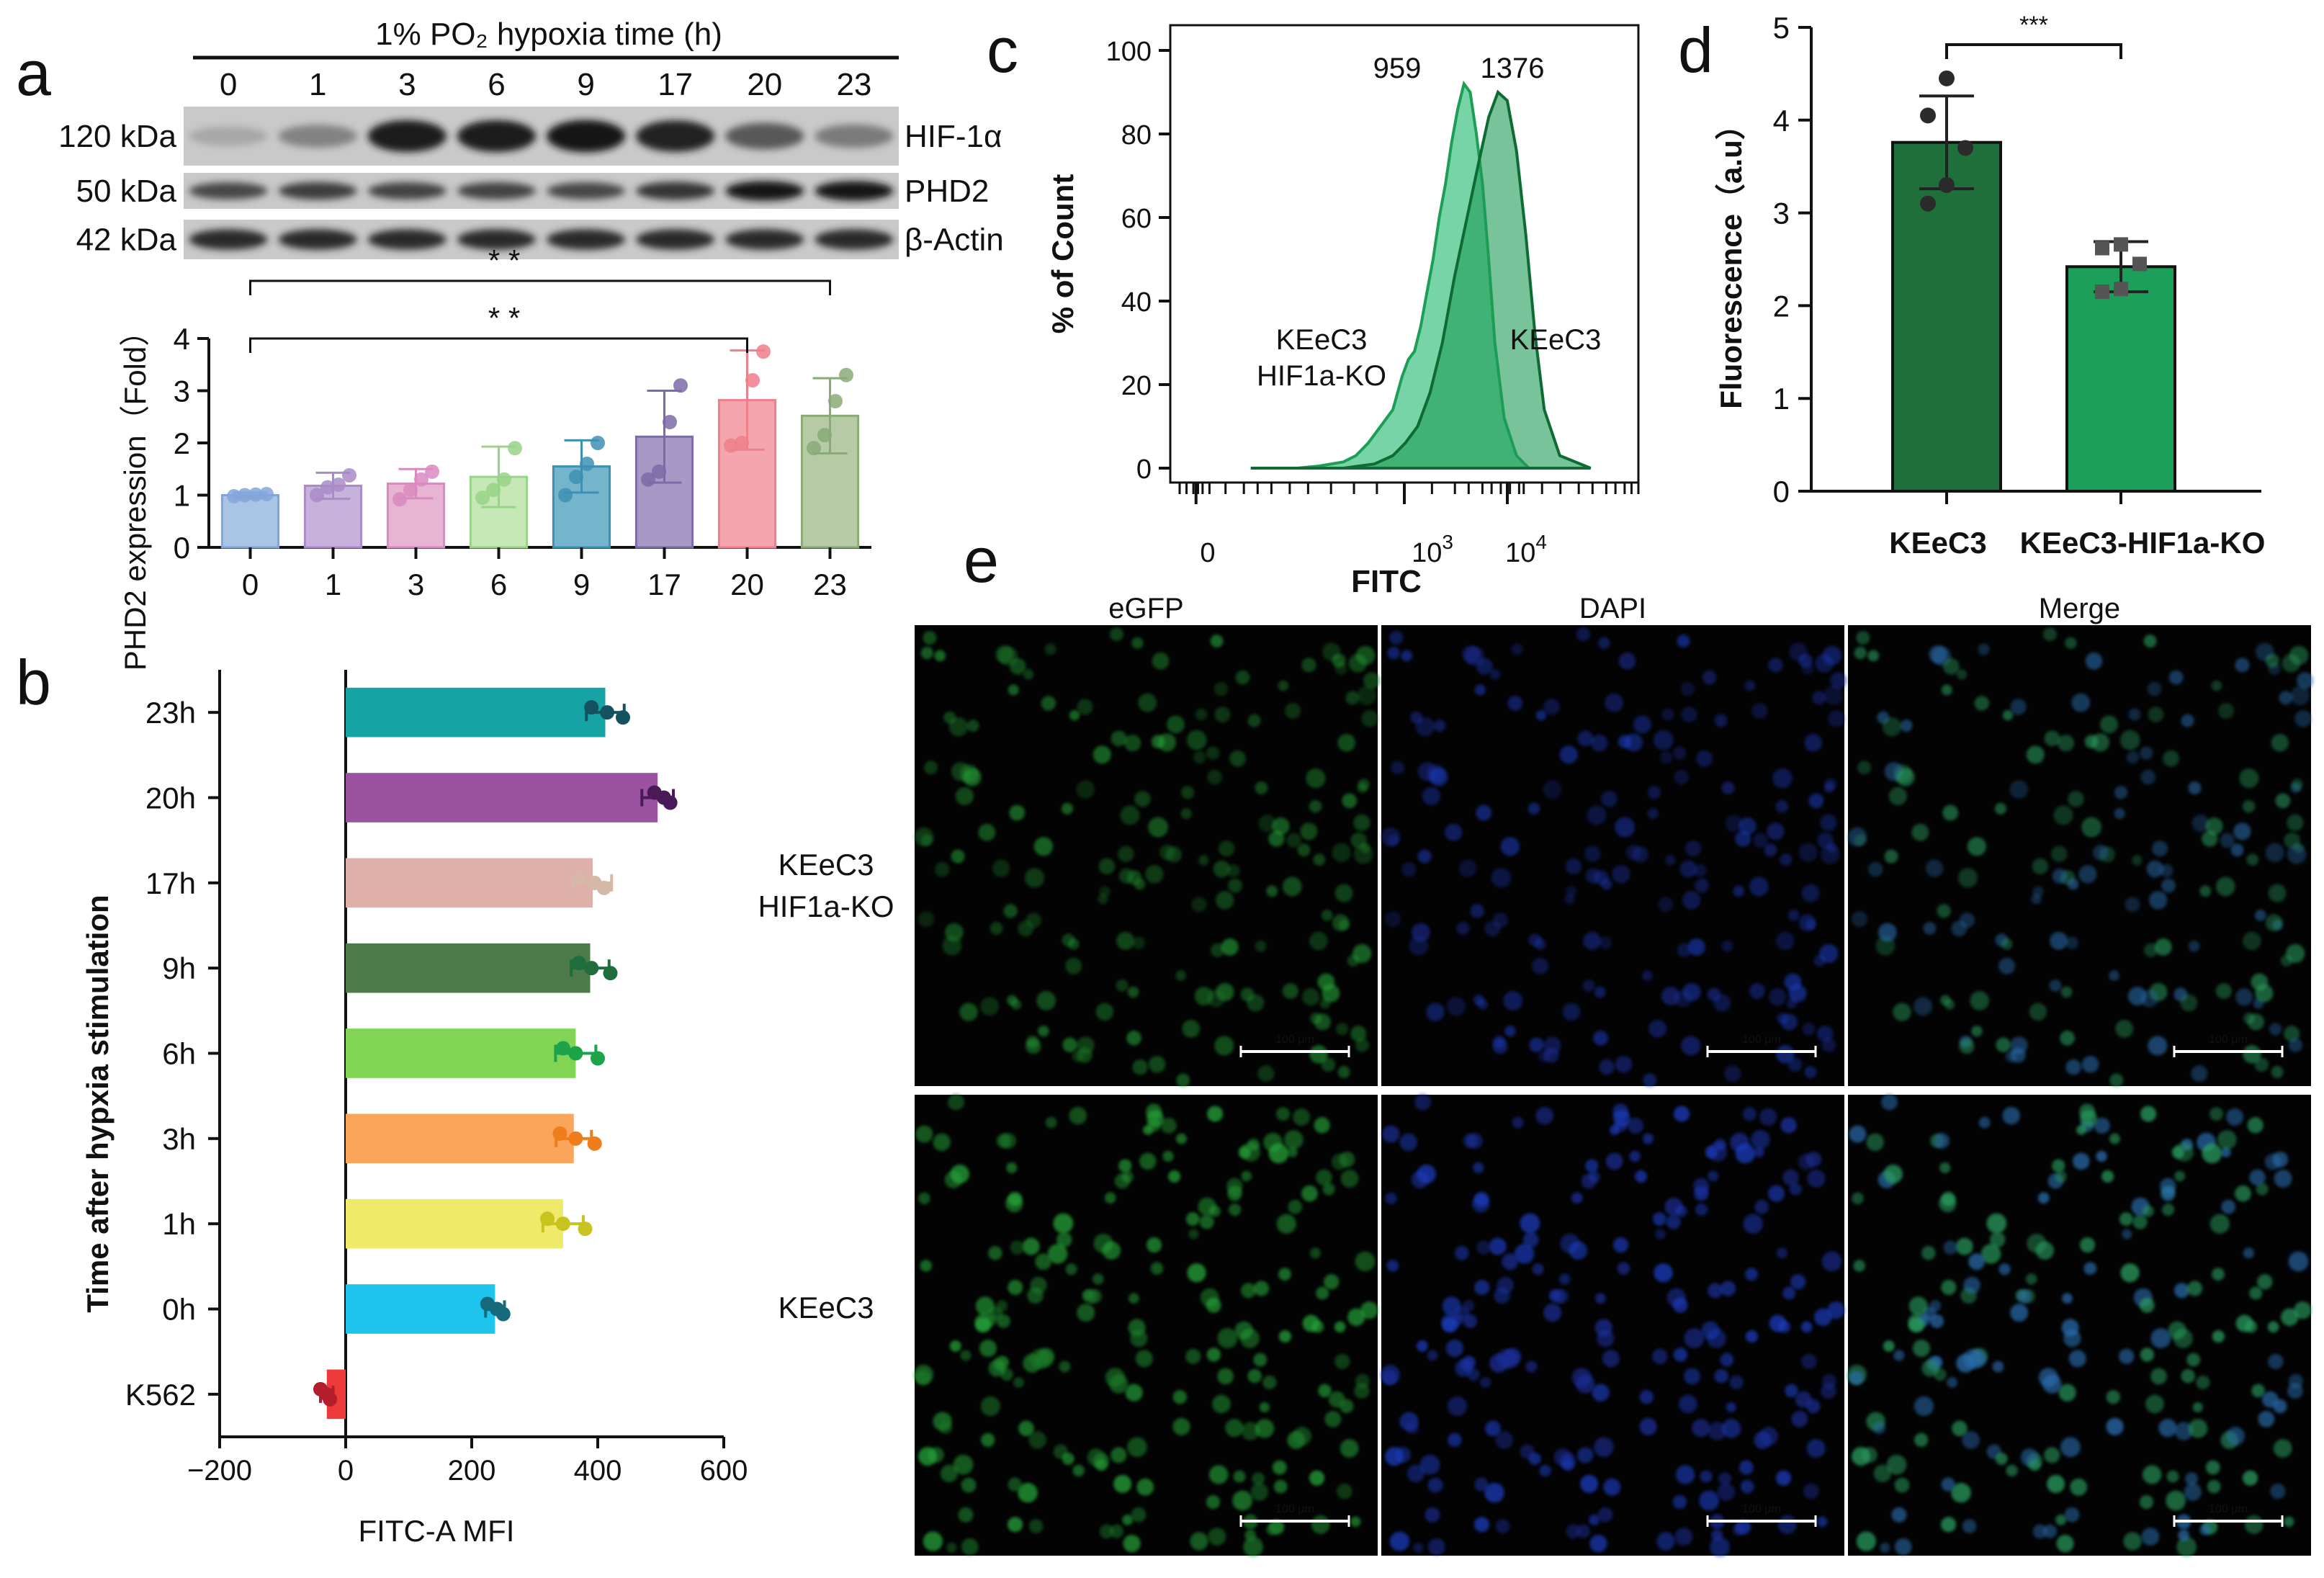 The width and height of the screenshot is (2324, 1578). I want to click on bar-6h, so click(461, 1053).